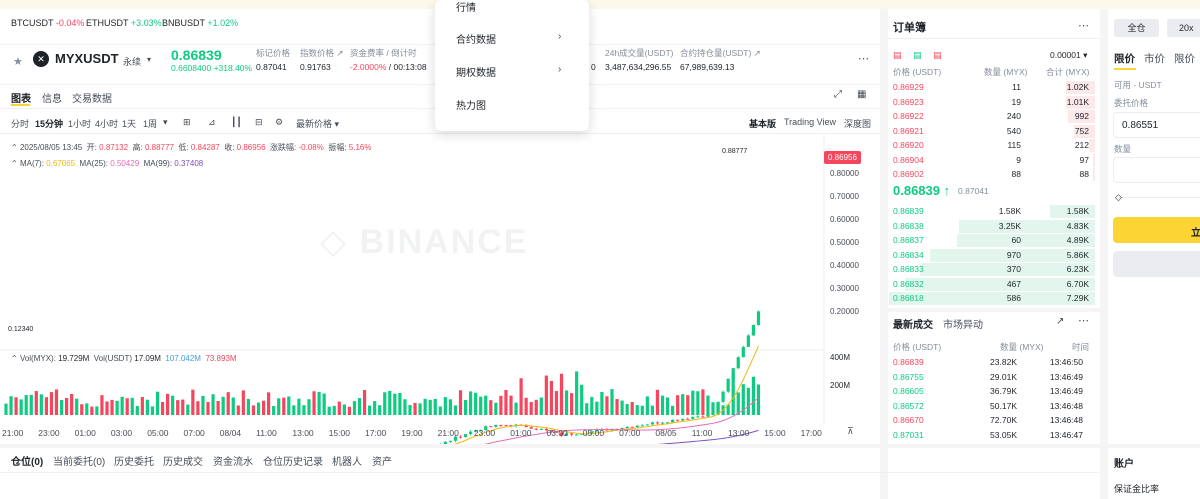 Image resolution: width=1200 pixels, height=499 pixels. Describe the element at coordinates (1013, 298) in the screenshot. I see `bid-qty: 586` at that location.